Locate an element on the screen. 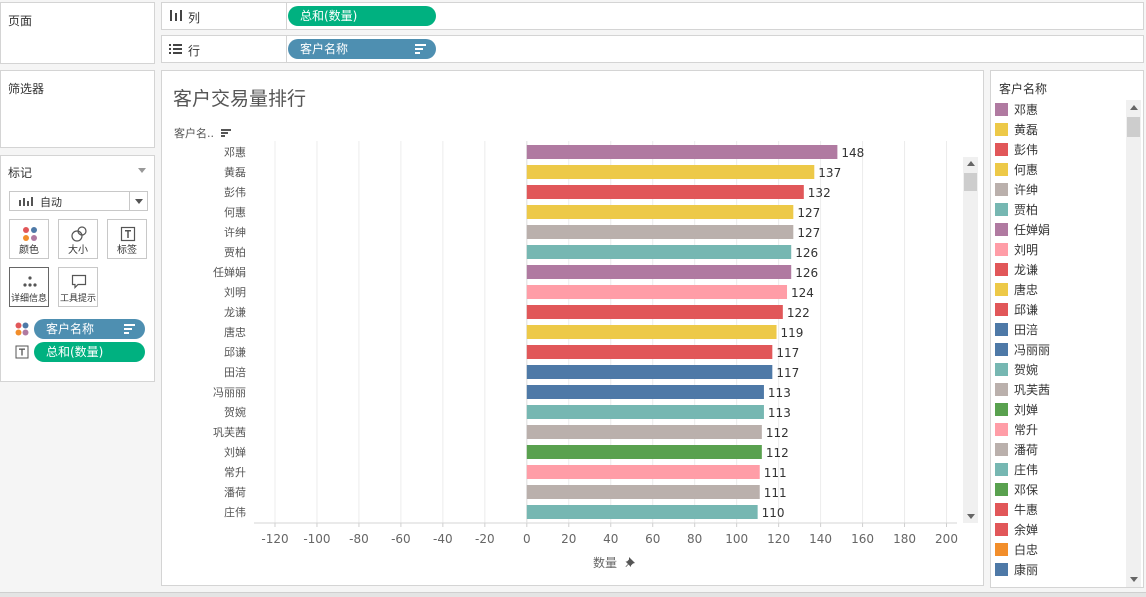  legend-item: 冯丽丽 is located at coordinates (1022, 350).